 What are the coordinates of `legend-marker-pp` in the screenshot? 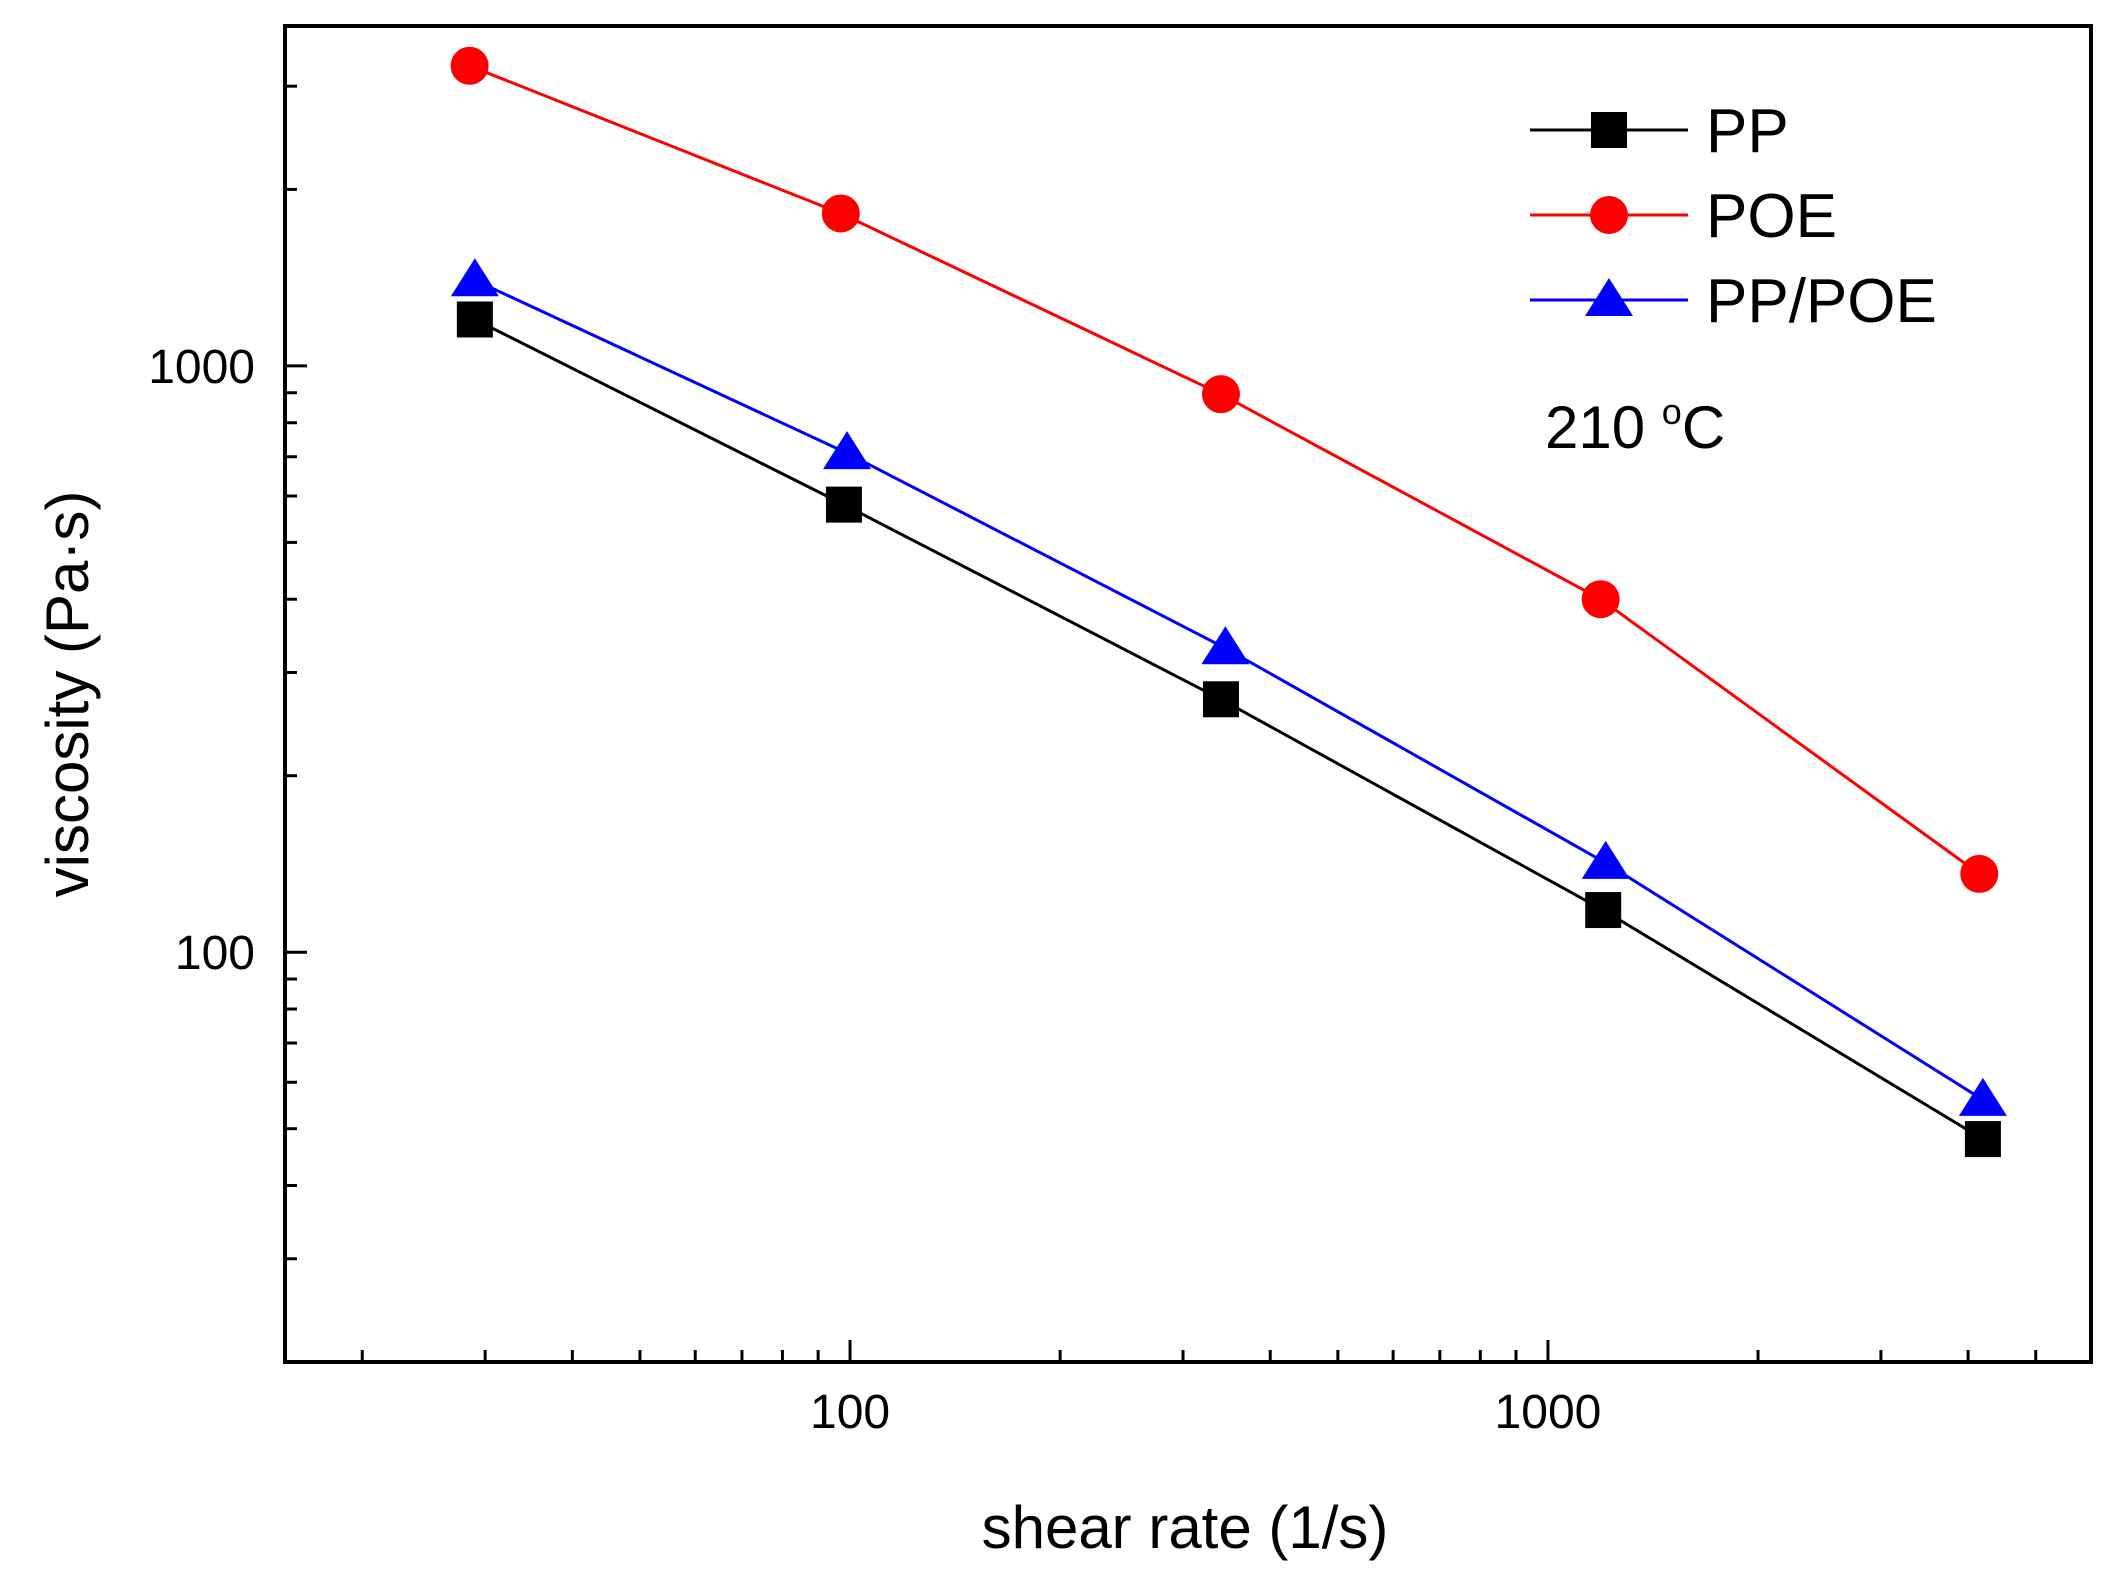 It's located at (1609, 130).